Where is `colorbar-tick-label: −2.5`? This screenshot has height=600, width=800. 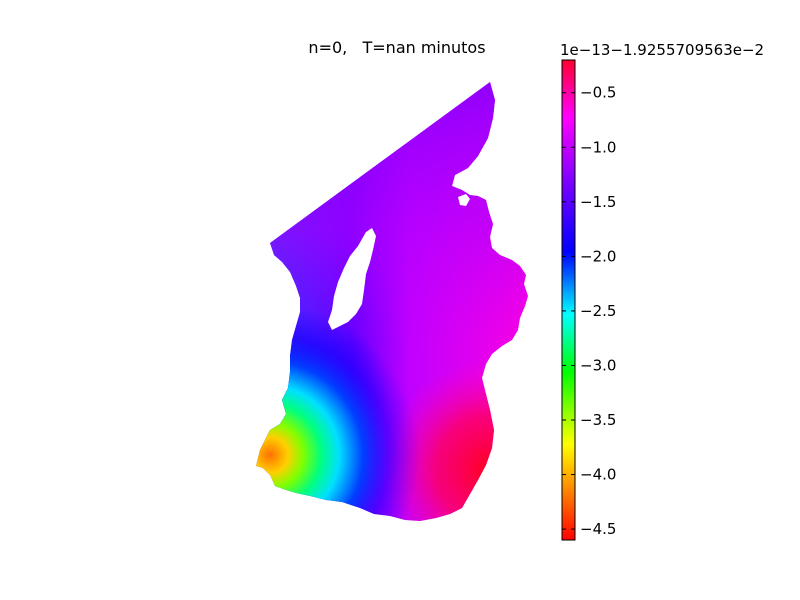 colorbar-tick-label: −2.5 is located at coordinates (598, 311).